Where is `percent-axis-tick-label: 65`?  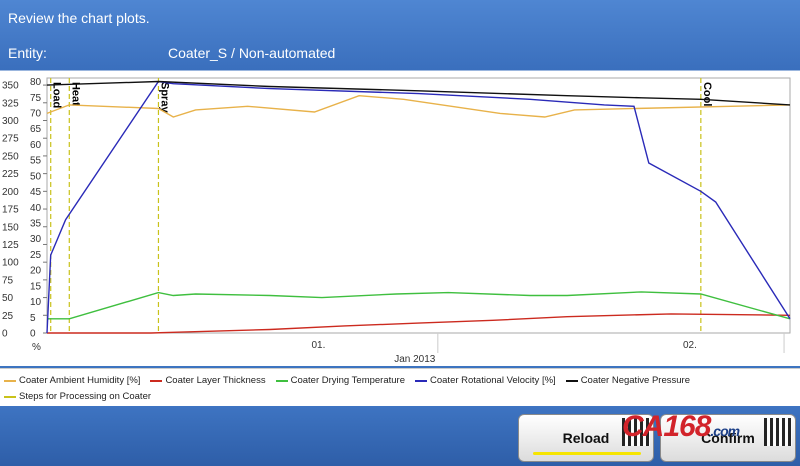 percent-axis-tick-label: 65 is located at coordinates (36, 129).